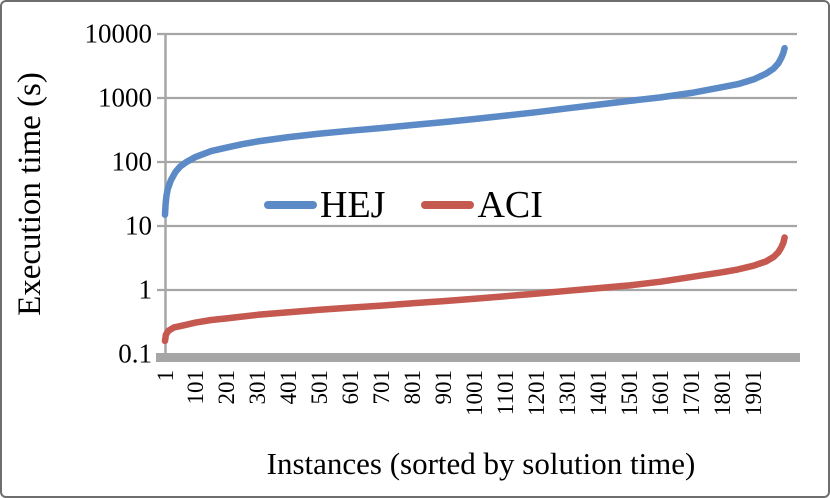 This screenshot has width=830, height=498. I want to click on x-tick-label: 1, so click(165, 376).